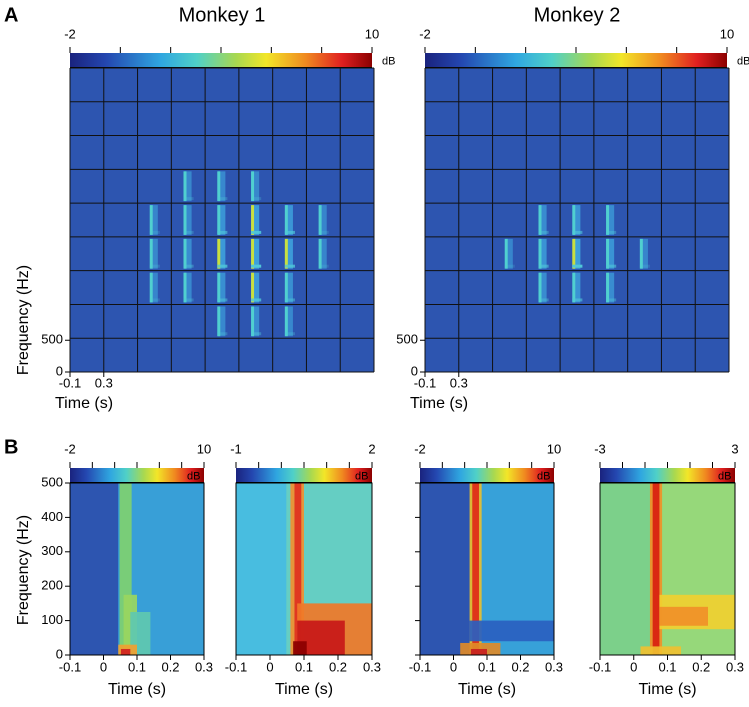 The image size is (749, 707). Describe the element at coordinates (701, 666) in the screenshot. I see `x-tick-label: 0.2` at that location.